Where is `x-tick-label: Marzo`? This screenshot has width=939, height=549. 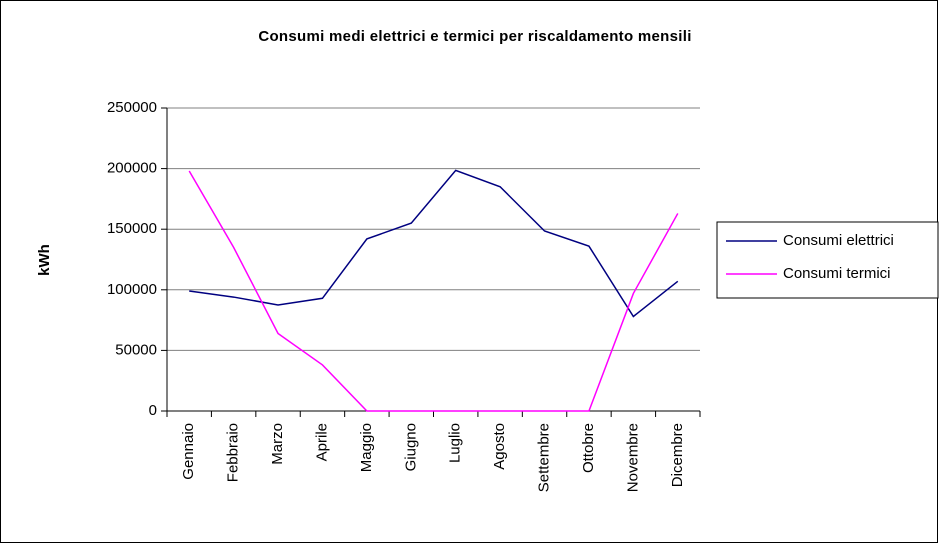 x-tick-label: Marzo is located at coordinates (277, 444).